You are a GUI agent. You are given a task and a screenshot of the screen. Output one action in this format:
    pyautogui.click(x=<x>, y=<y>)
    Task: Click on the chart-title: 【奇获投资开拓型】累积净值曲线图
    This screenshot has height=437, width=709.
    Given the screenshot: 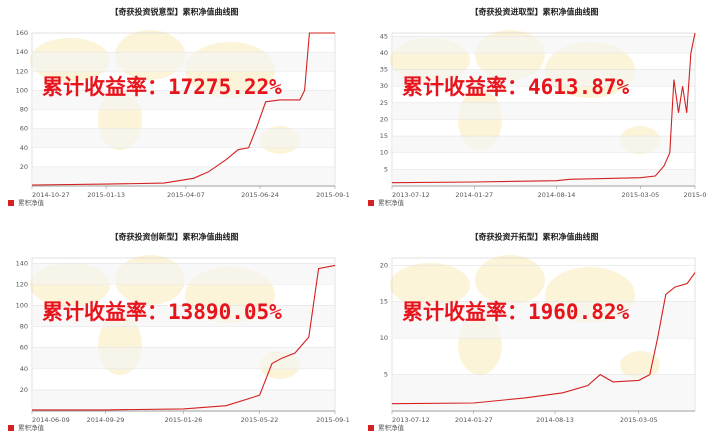 What is the action you would take?
    pyautogui.click(x=535, y=237)
    